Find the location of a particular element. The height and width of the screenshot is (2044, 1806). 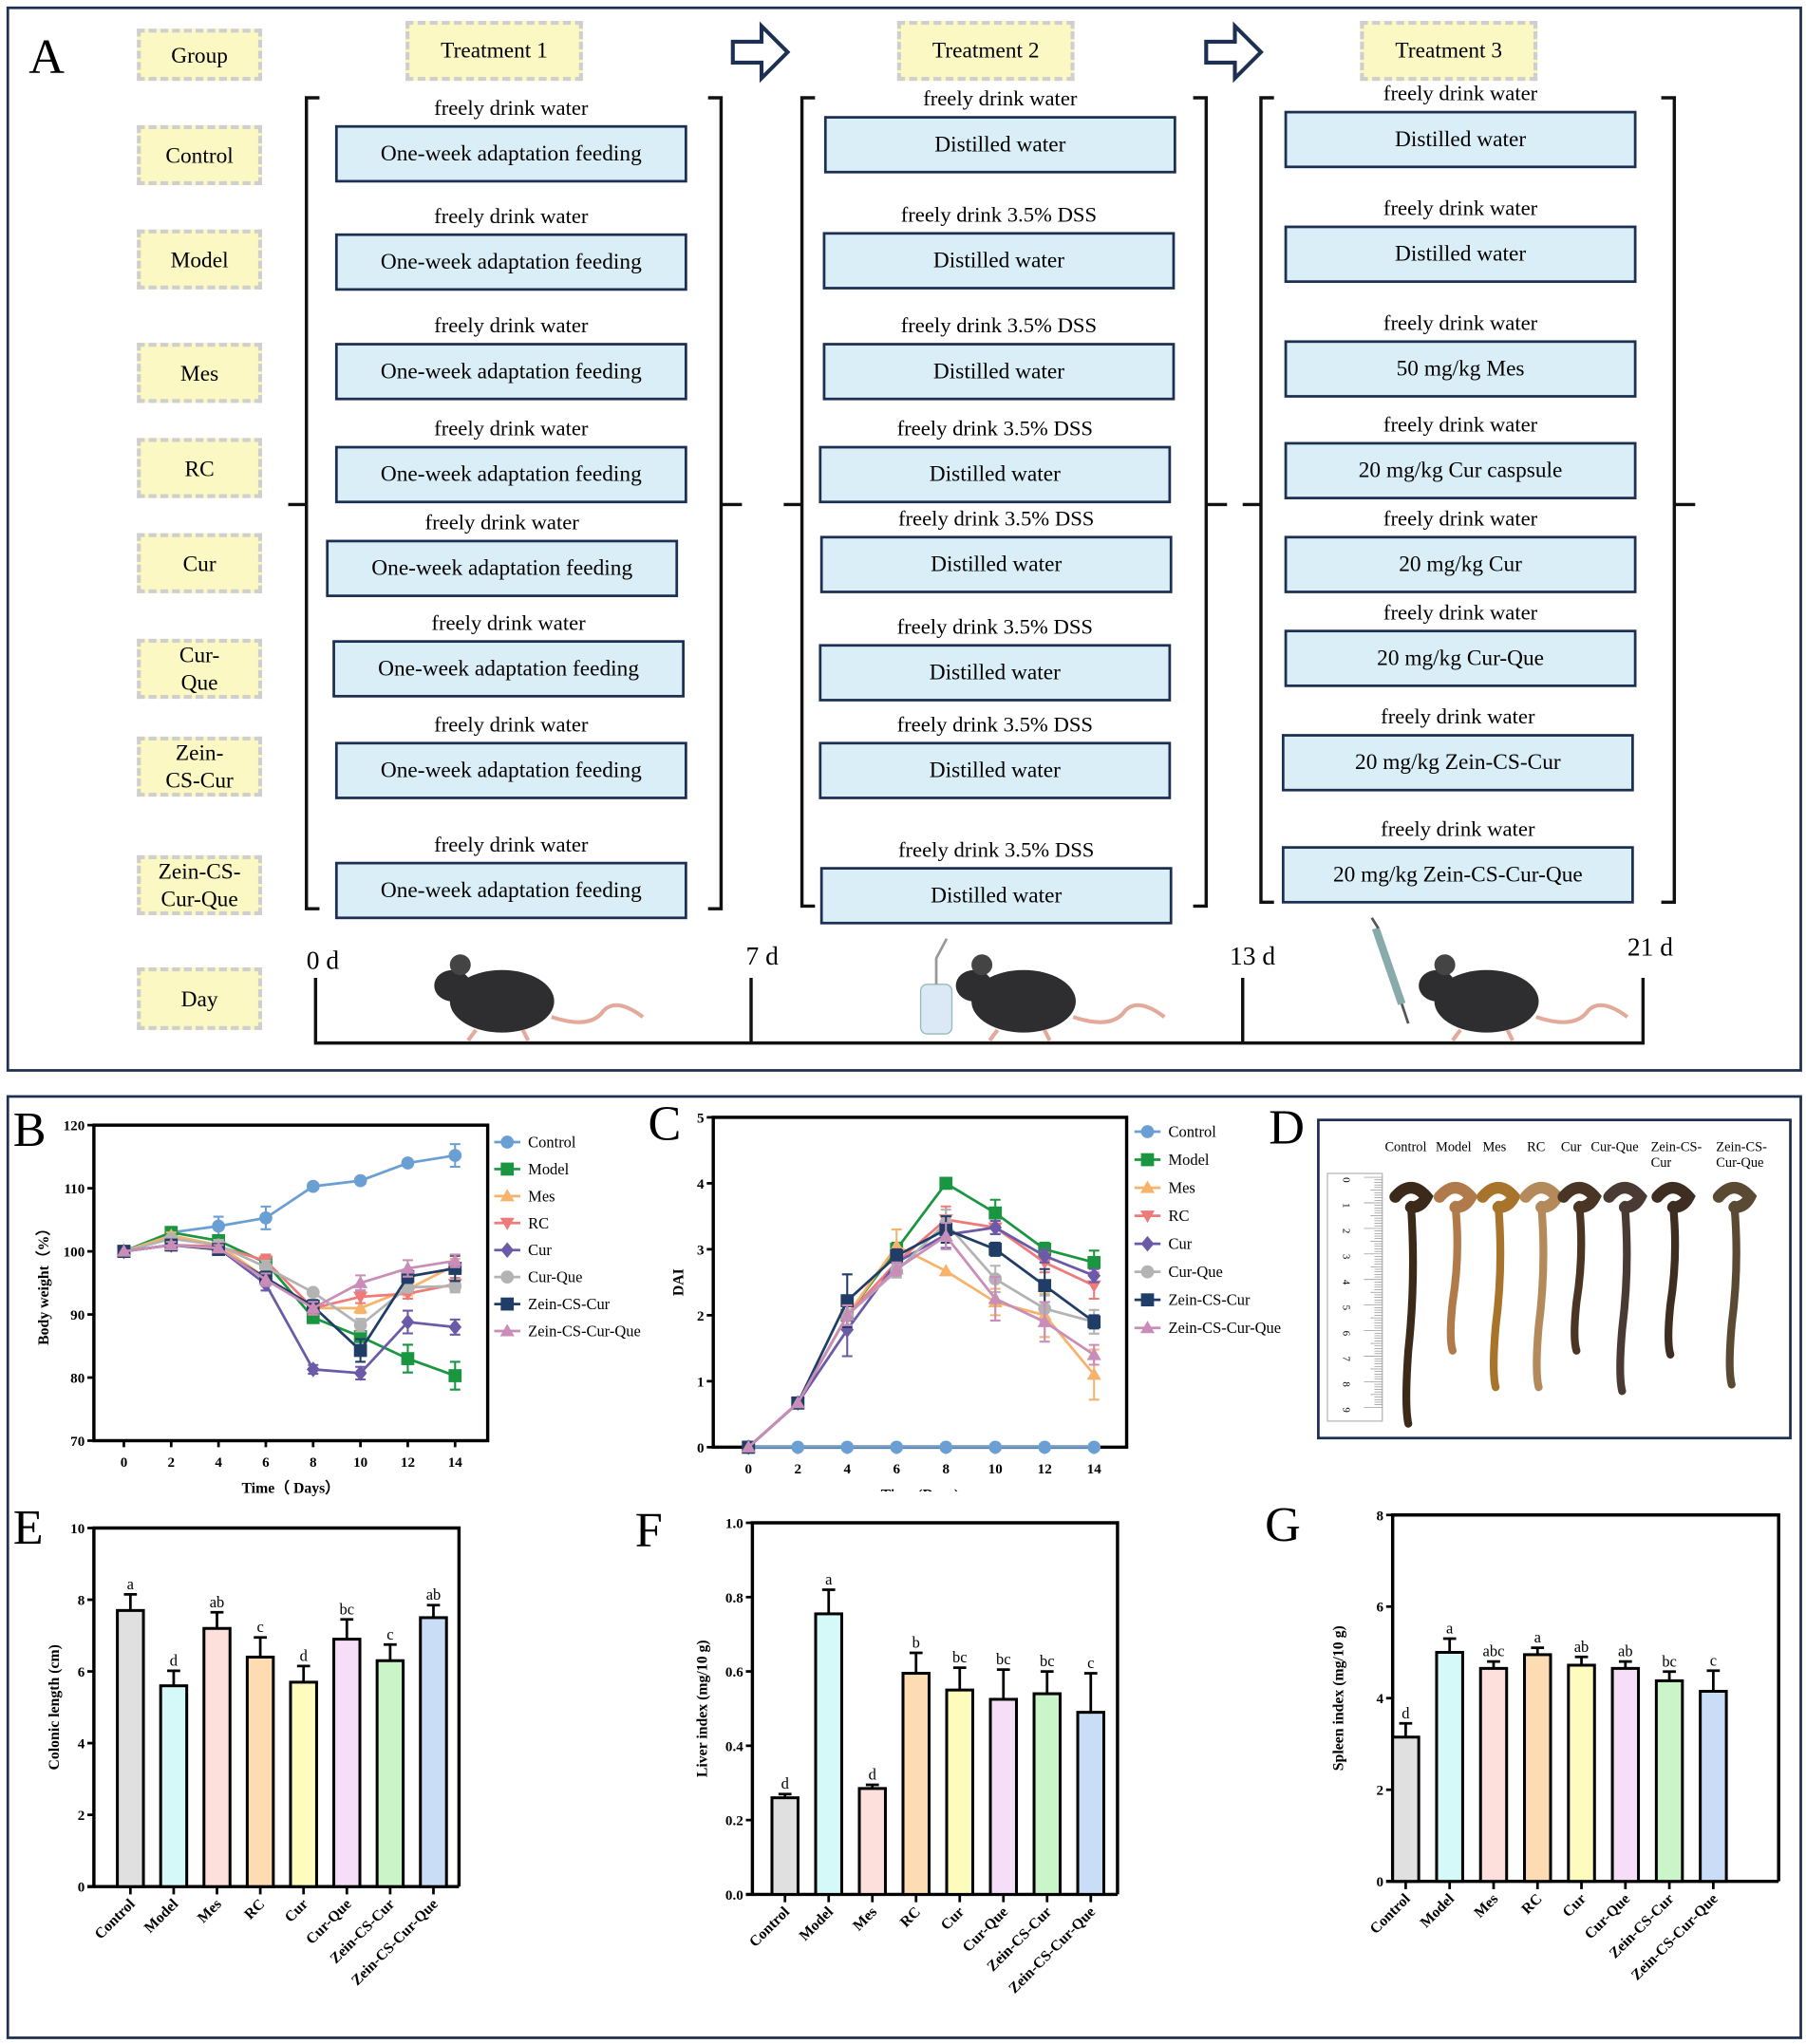

treatment-header: Treatment 3 is located at coordinates (1449, 51).